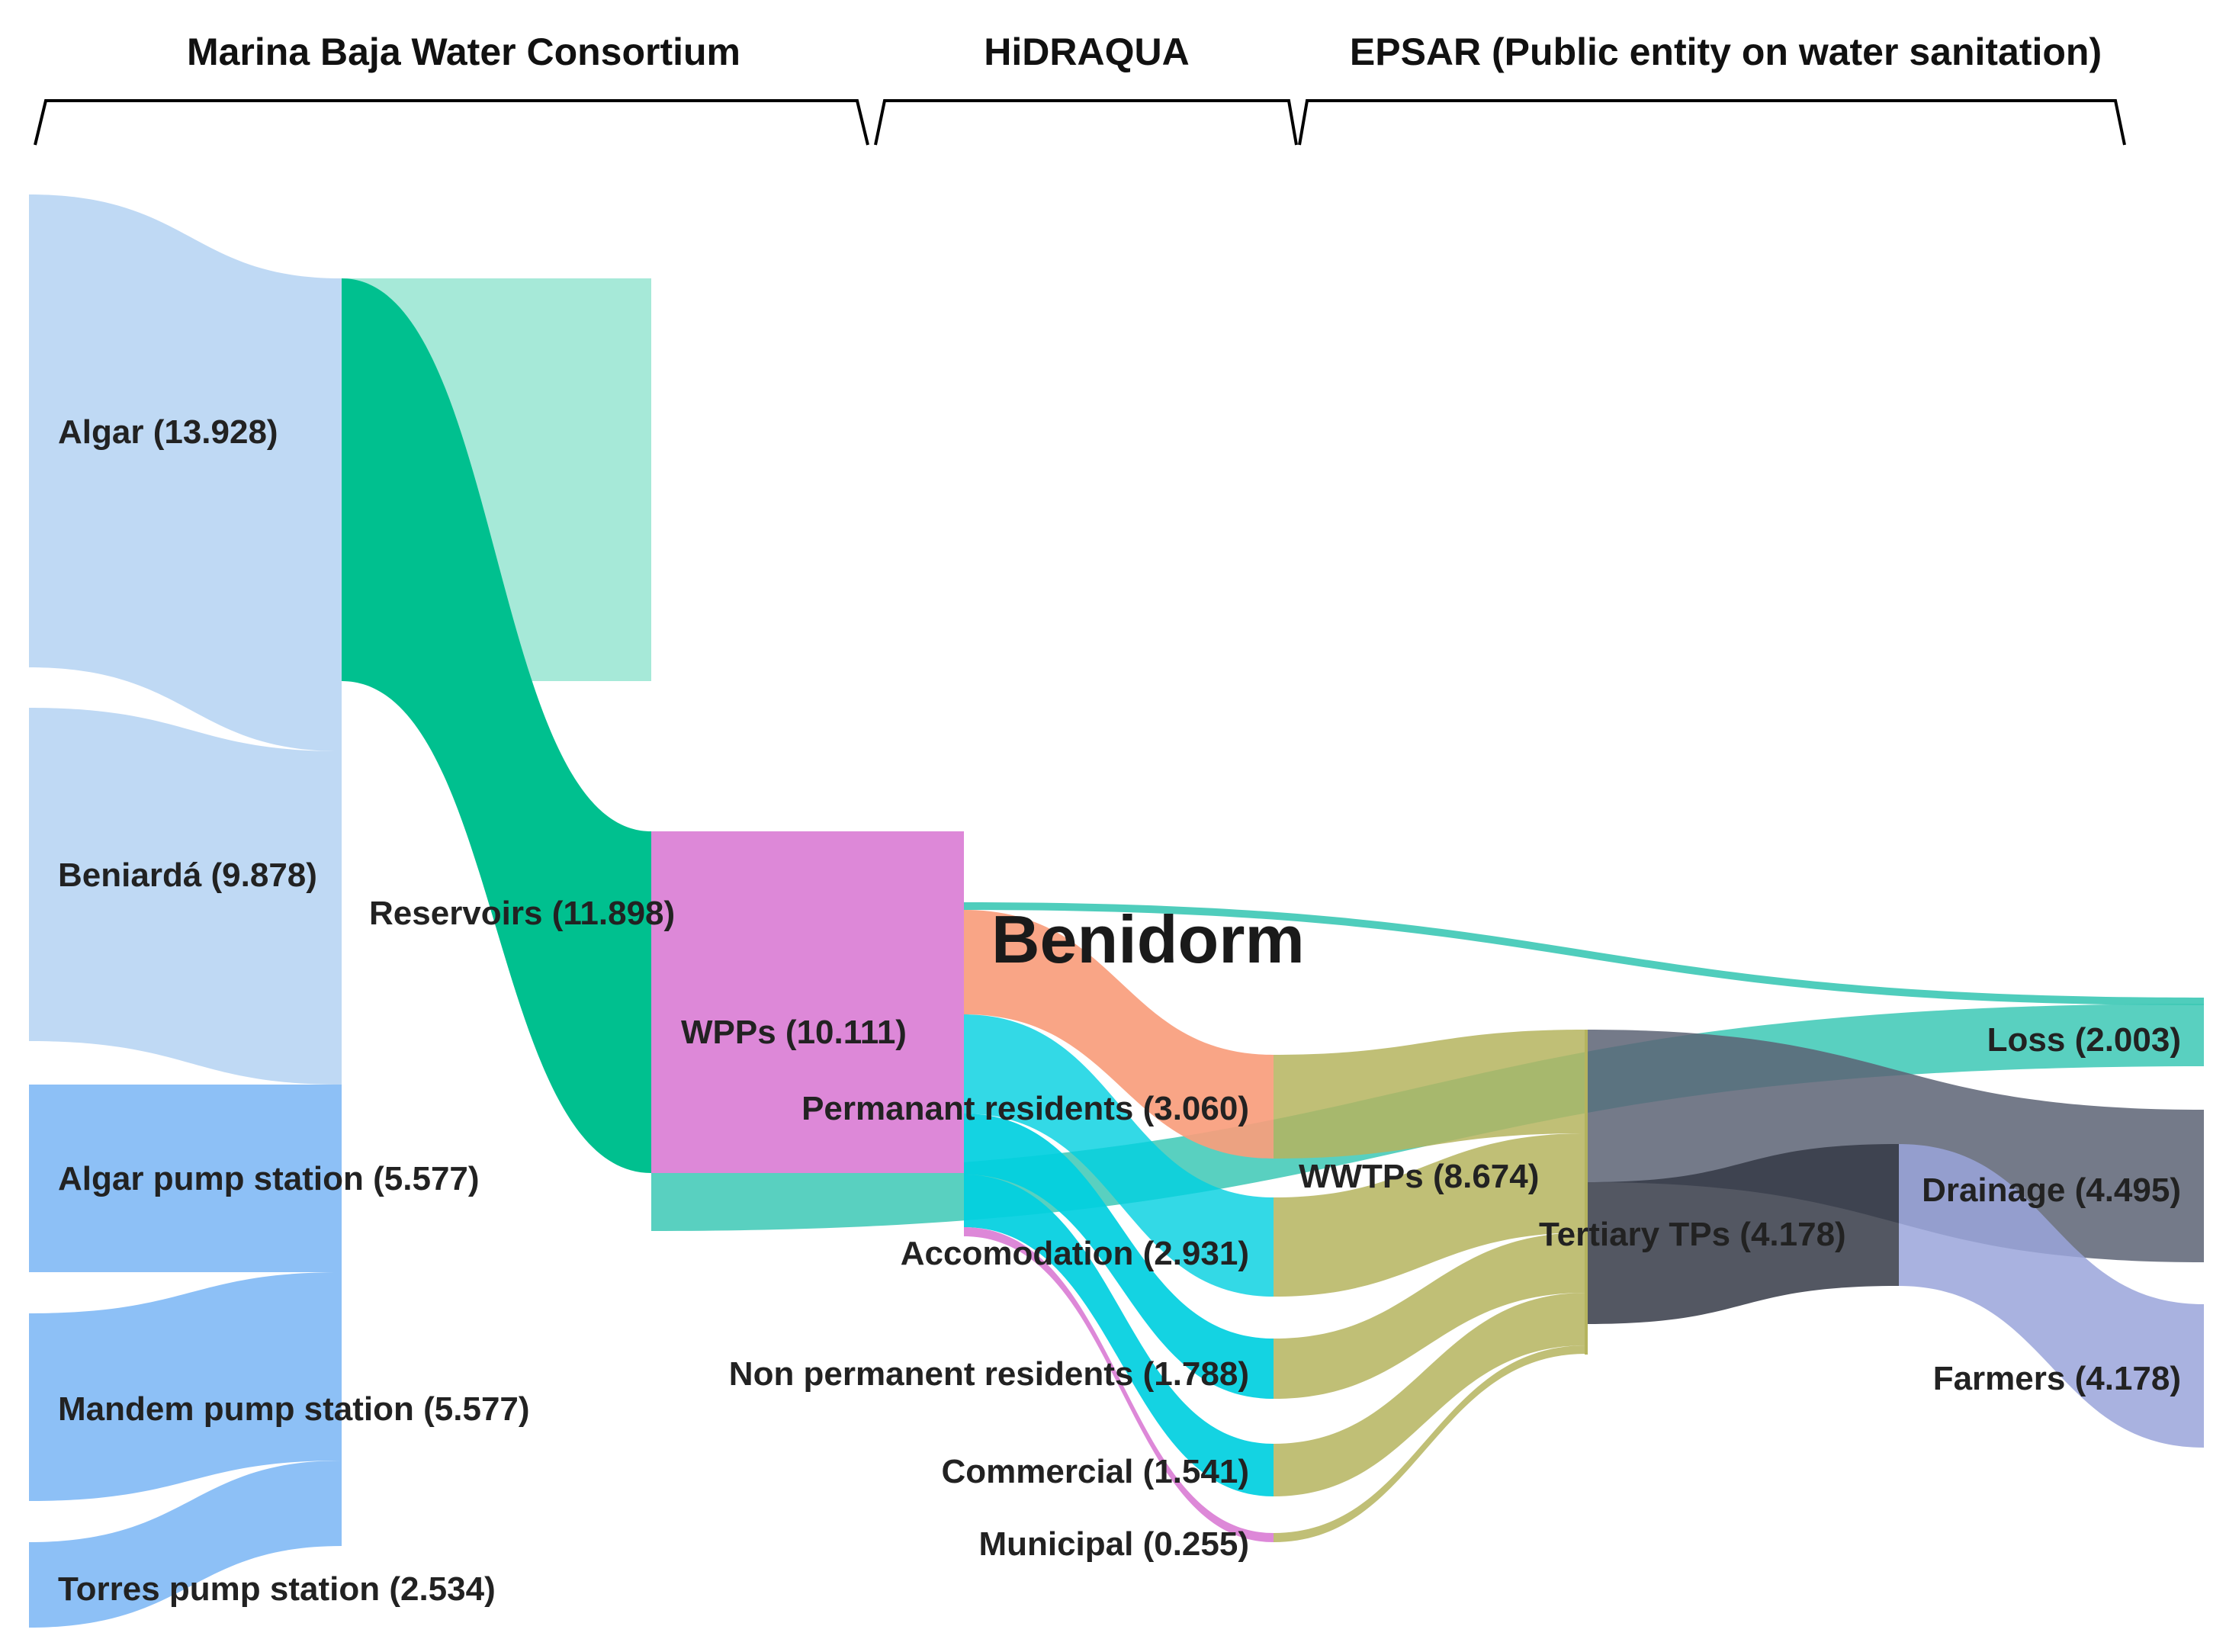 The width and height of the screenshot is (2226, 1652). What do you see at coordinates (2084, 1040) in the screenshot?
I see `label-loss: Loss (2.003)` at bounding box center [2084, 1040].